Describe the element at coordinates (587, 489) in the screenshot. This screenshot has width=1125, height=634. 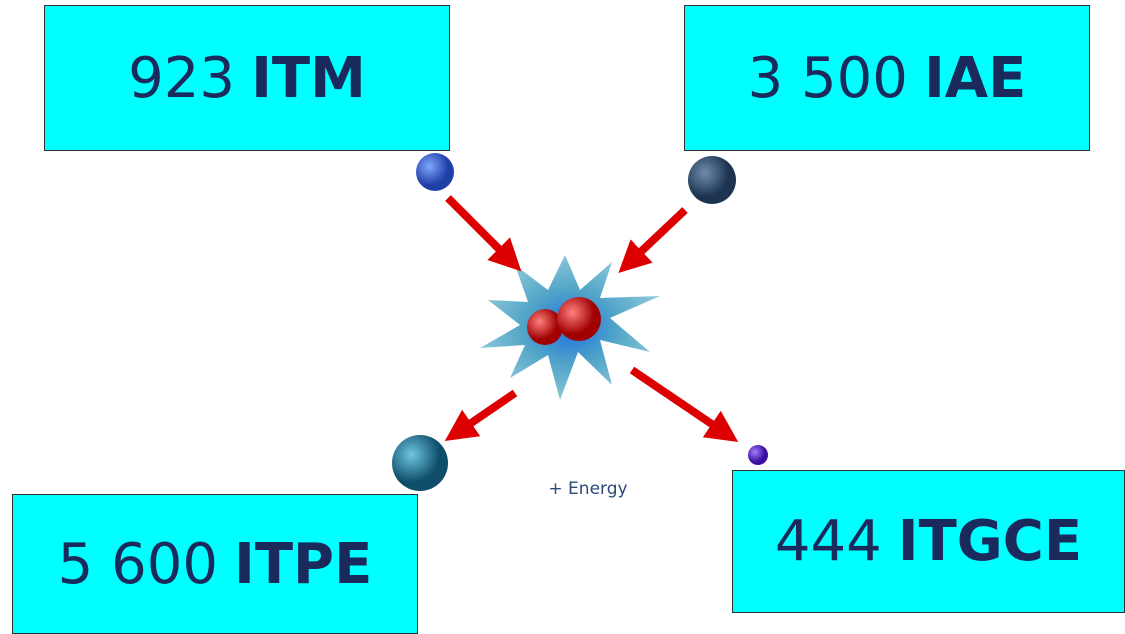
I see `energy-label: + Energy` at that location.